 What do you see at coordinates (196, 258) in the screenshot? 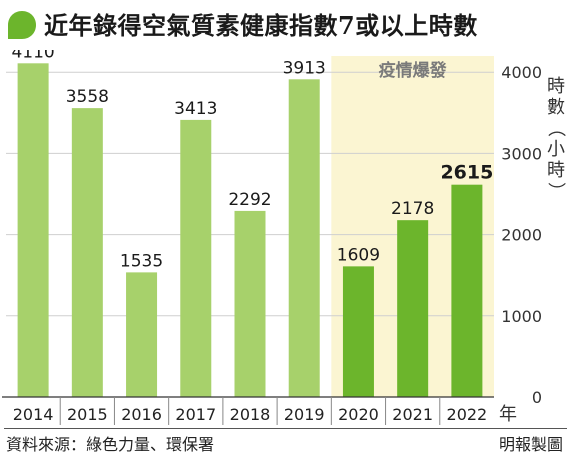
I see `bar-2017` at bounding box center [196, 258].